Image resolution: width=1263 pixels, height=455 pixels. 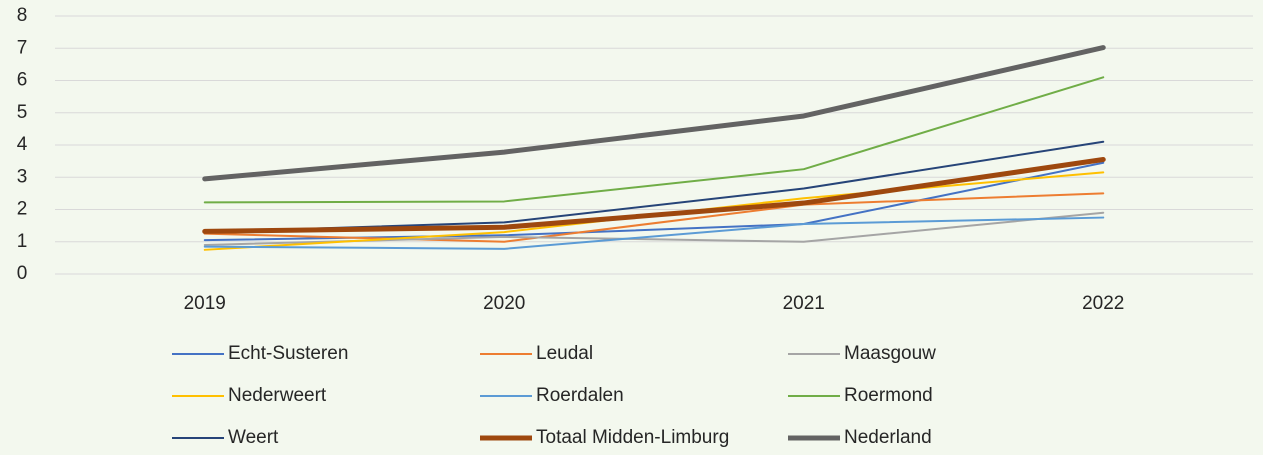 What do you see at coordinates (564, 353) in the screenshot?
I see `legend-label: Leudal` at bounding box center [564, 353].